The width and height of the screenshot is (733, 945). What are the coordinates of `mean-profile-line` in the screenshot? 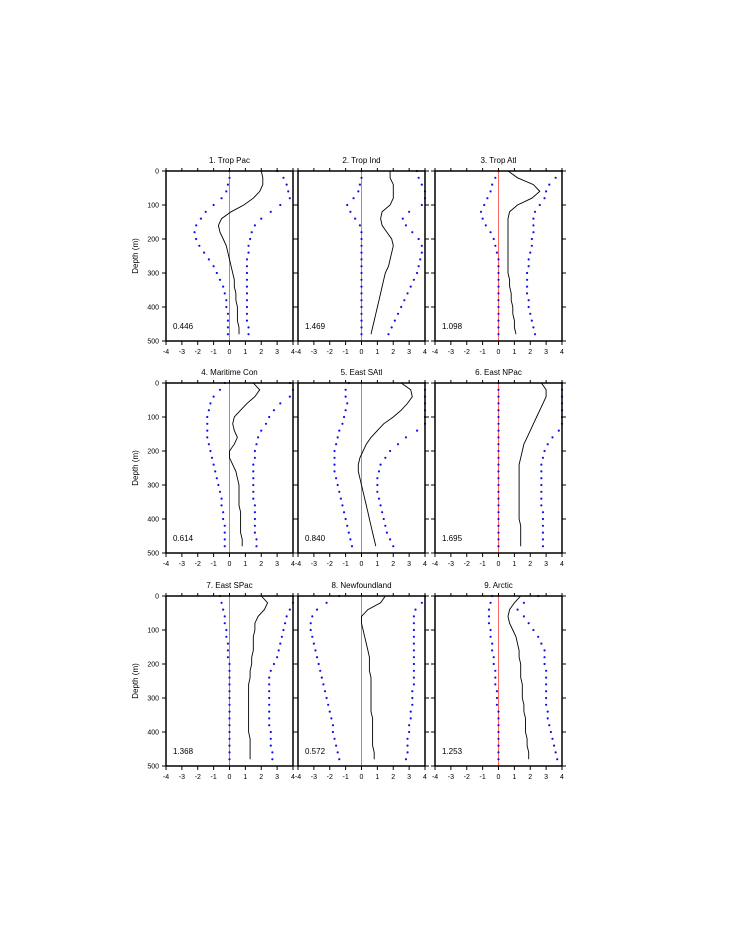 It's located at (258, 677).